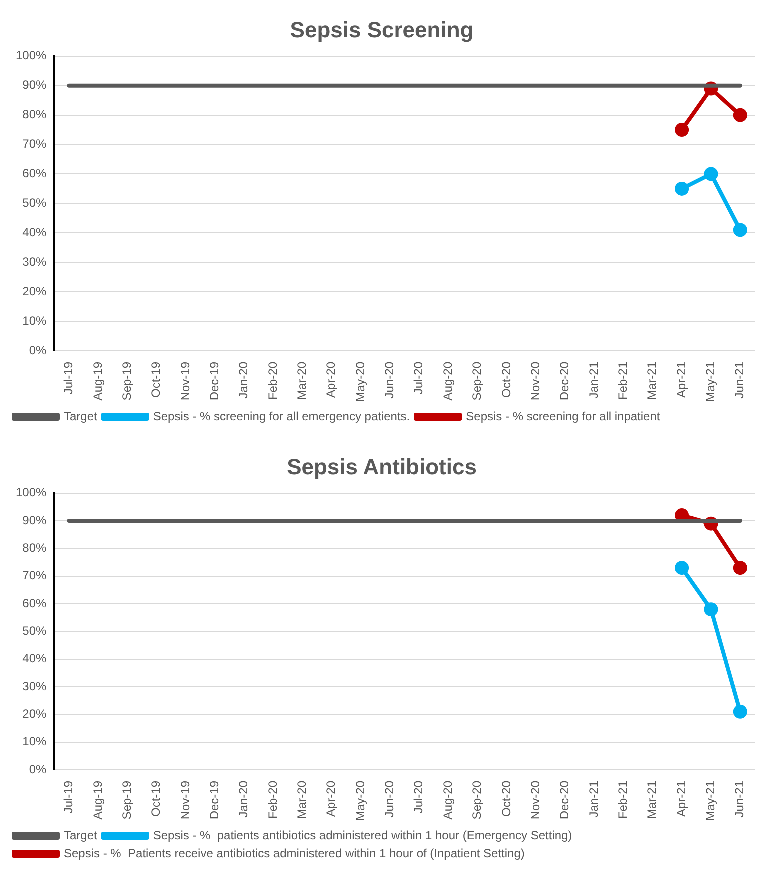  What do you see at coordinates (382, 467) in the screenshot?
I see `chart-title: Sepsis Antibiotics` at bounding box center [382, 467].